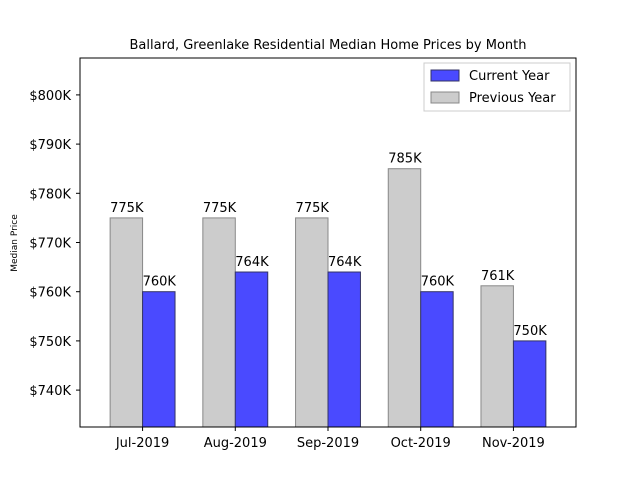 This screenshot has width=640, height=480. I want to click on data-label-current-year-sep-2019: 764K, so click(345, 262).